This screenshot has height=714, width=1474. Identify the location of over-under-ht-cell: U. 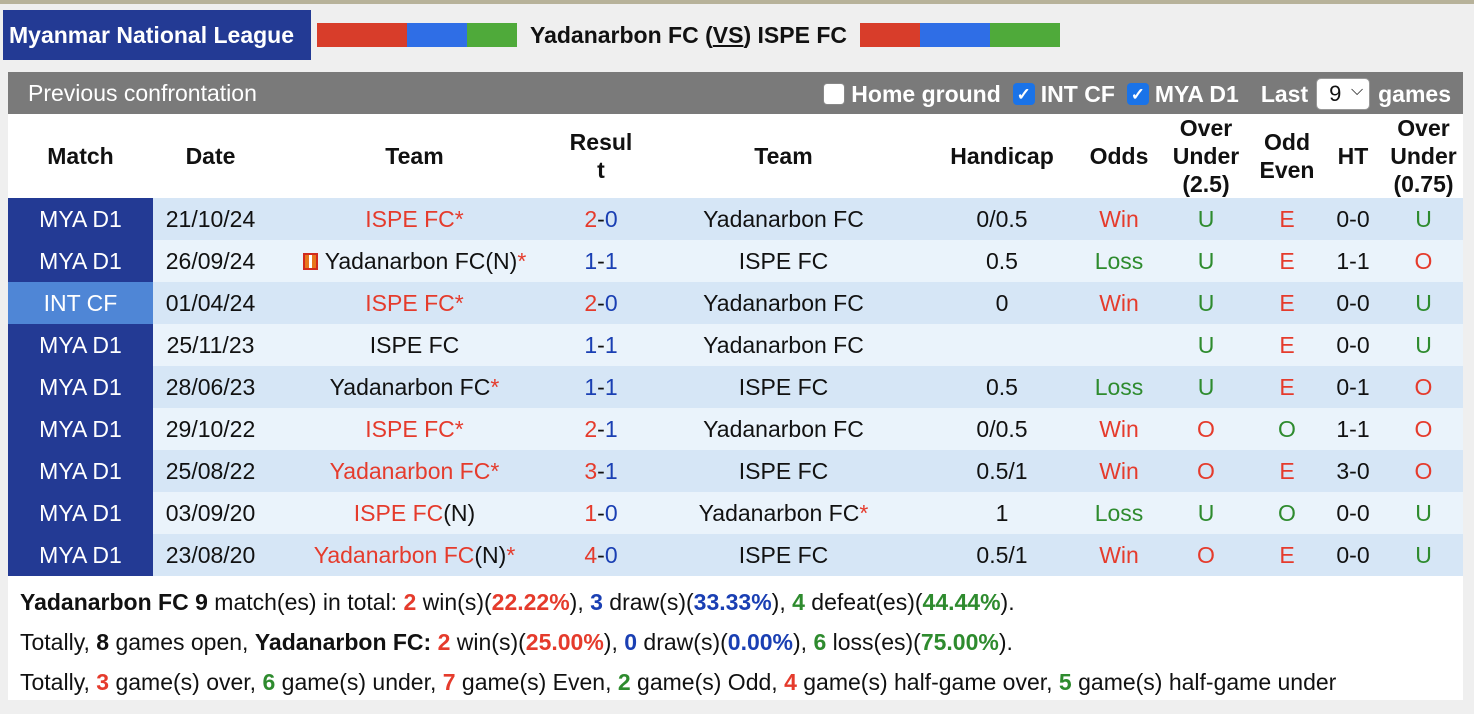
(1423, 303).